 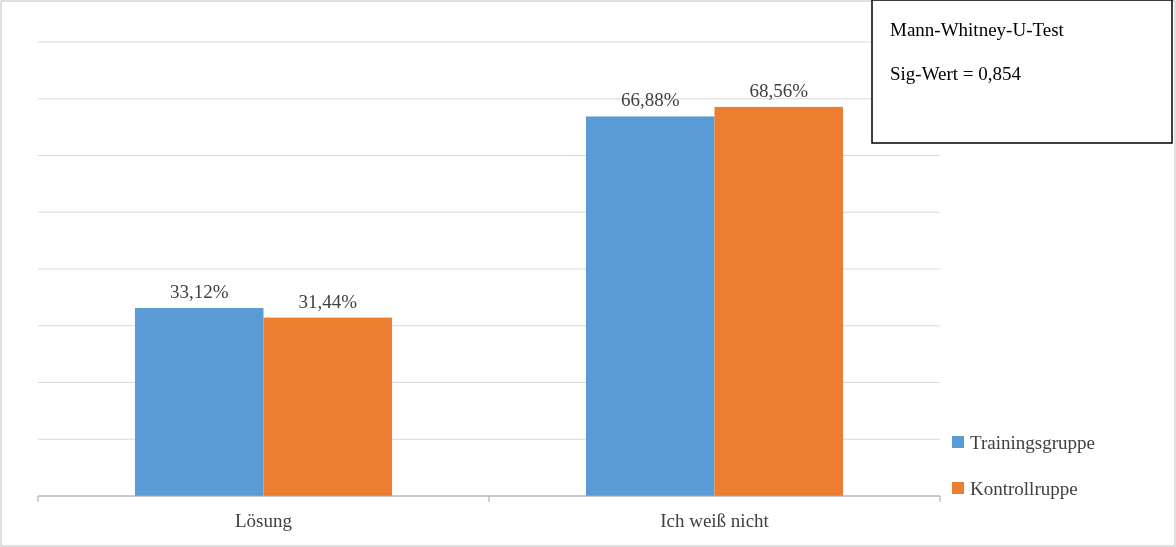 I want to click on text: Mann-Whitney-U-Test, so click(x=977, y=29).